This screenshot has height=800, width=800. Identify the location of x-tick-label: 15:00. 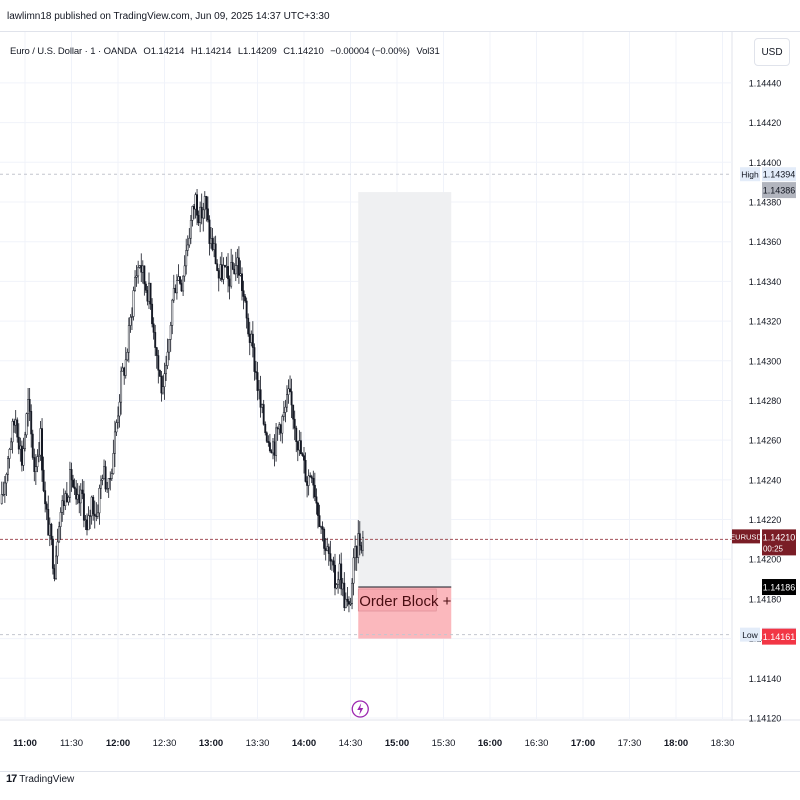
(397, 743).